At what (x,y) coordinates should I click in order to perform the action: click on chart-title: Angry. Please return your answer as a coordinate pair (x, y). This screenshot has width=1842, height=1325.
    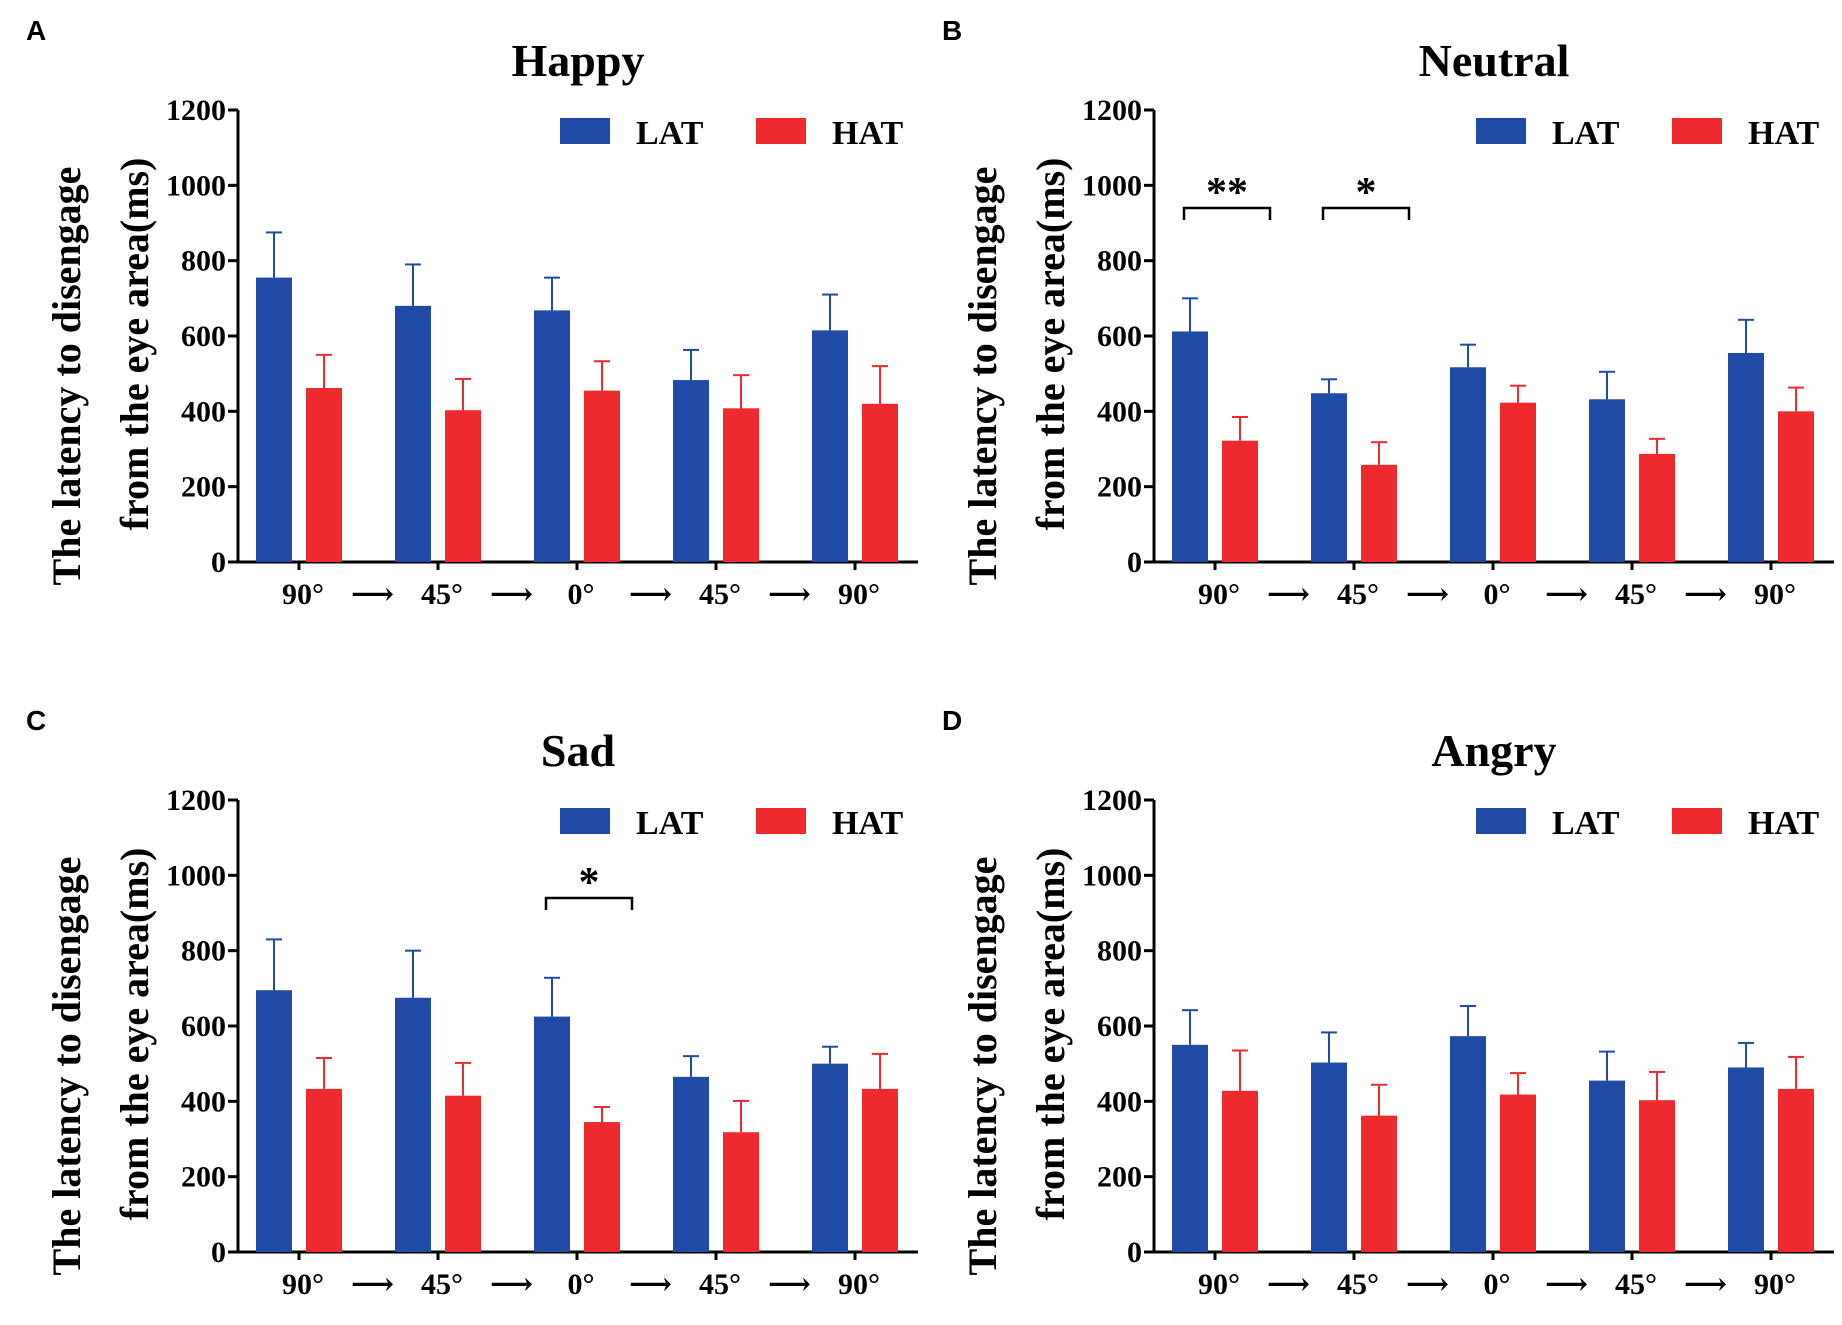
    Looking at the image, I should click on (1493, 750).